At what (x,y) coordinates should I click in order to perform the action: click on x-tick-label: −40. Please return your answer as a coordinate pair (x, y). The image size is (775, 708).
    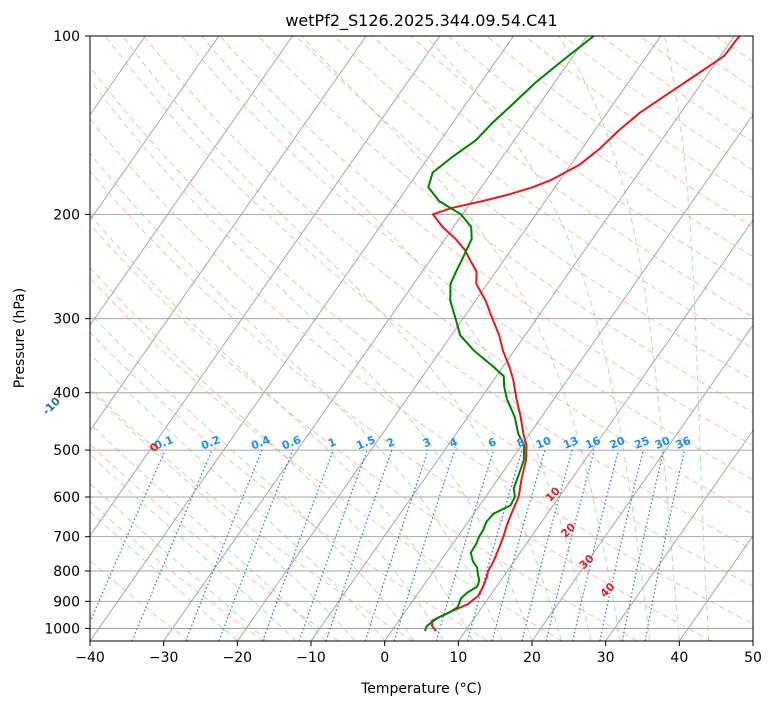
    Looking at the image, I should click on (90, 658).